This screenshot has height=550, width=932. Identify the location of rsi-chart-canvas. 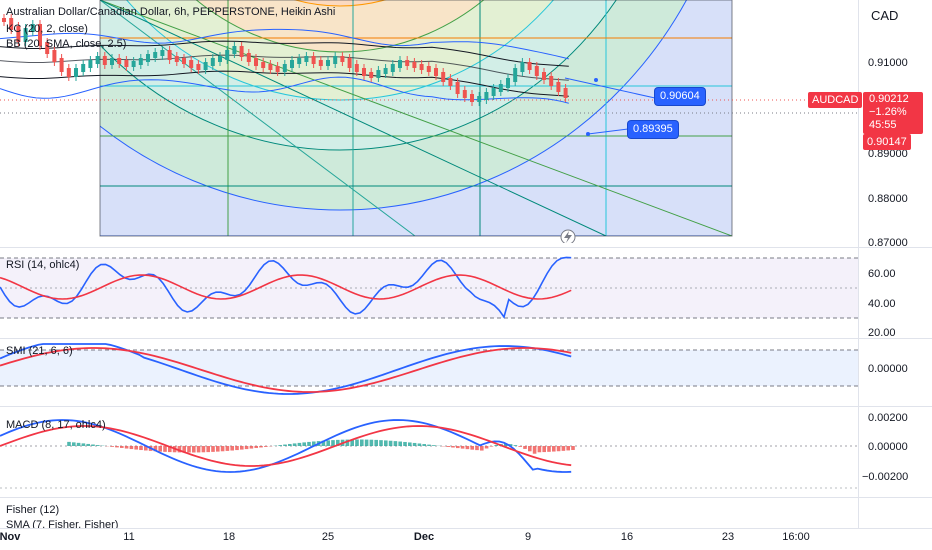
(429, 293).